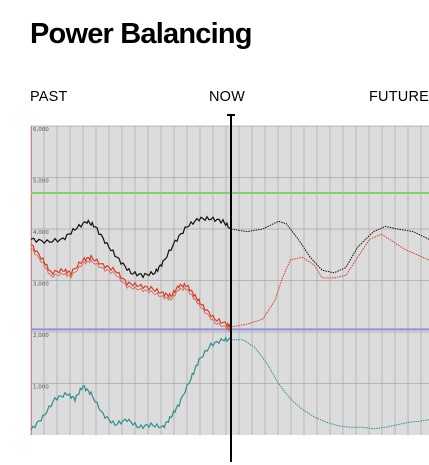 The width and height of the screenshot is (429, 465). What do you see at coordinates (41, 285) in the screenshot?
I see `y-tick-label: 3,000` at bounding box center [41, 285].